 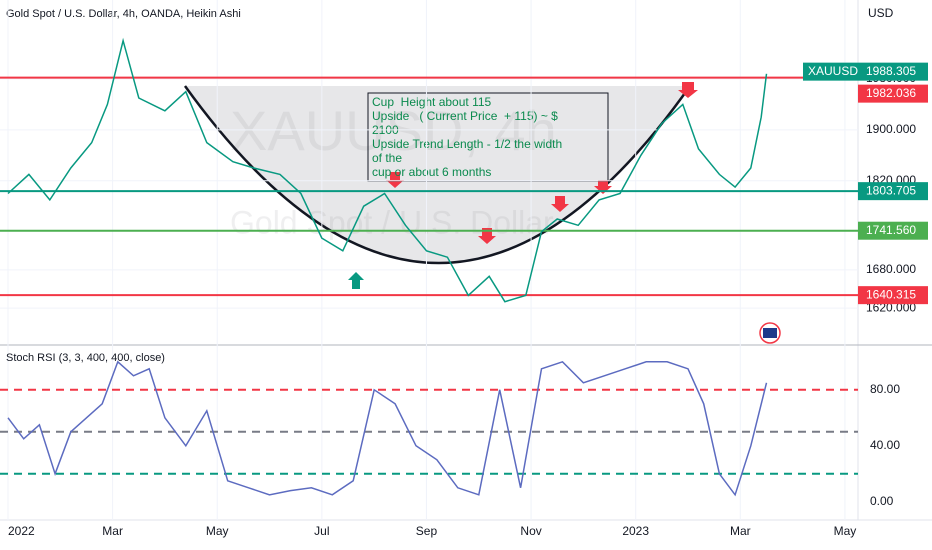 What do you see at coordinates (21, 531) in the screenshot?
I see `x-tick-label: 2022` at bounding box center [21, 531].